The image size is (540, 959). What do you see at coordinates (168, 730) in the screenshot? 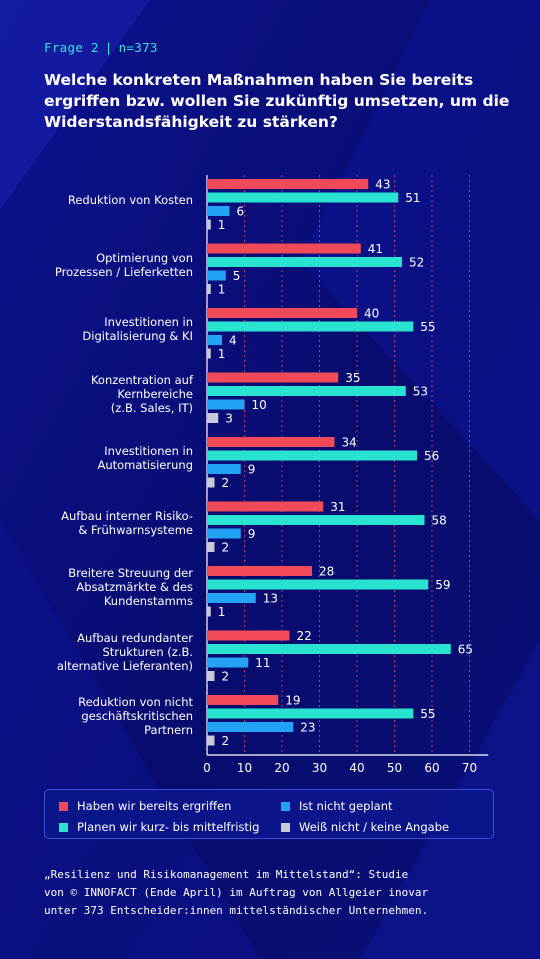
I see `category-label-line: Partnern` at bounding box center [168, 730].